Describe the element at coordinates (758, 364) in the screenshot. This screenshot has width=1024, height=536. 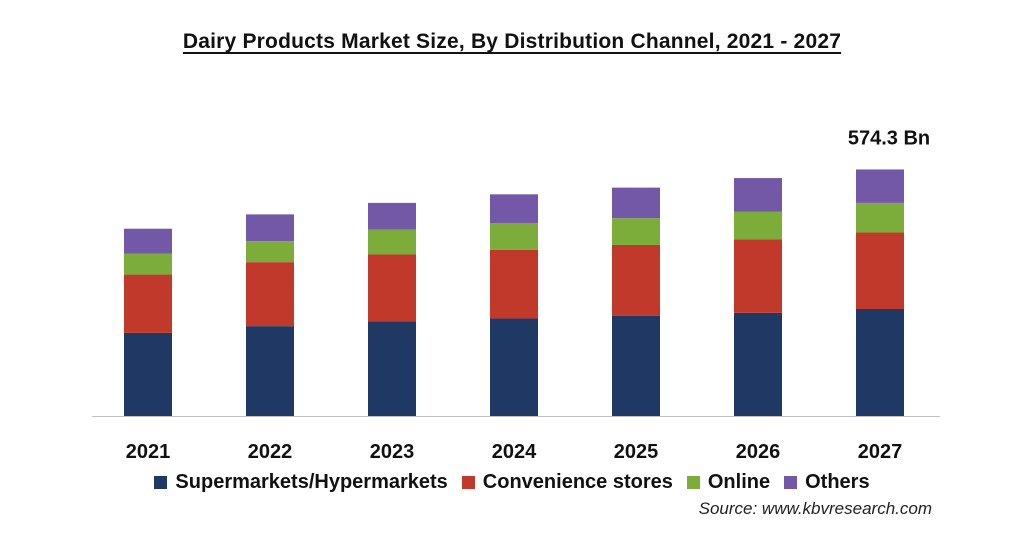
I see `bar-supermarkets-hypermarkets-2026` at that location.